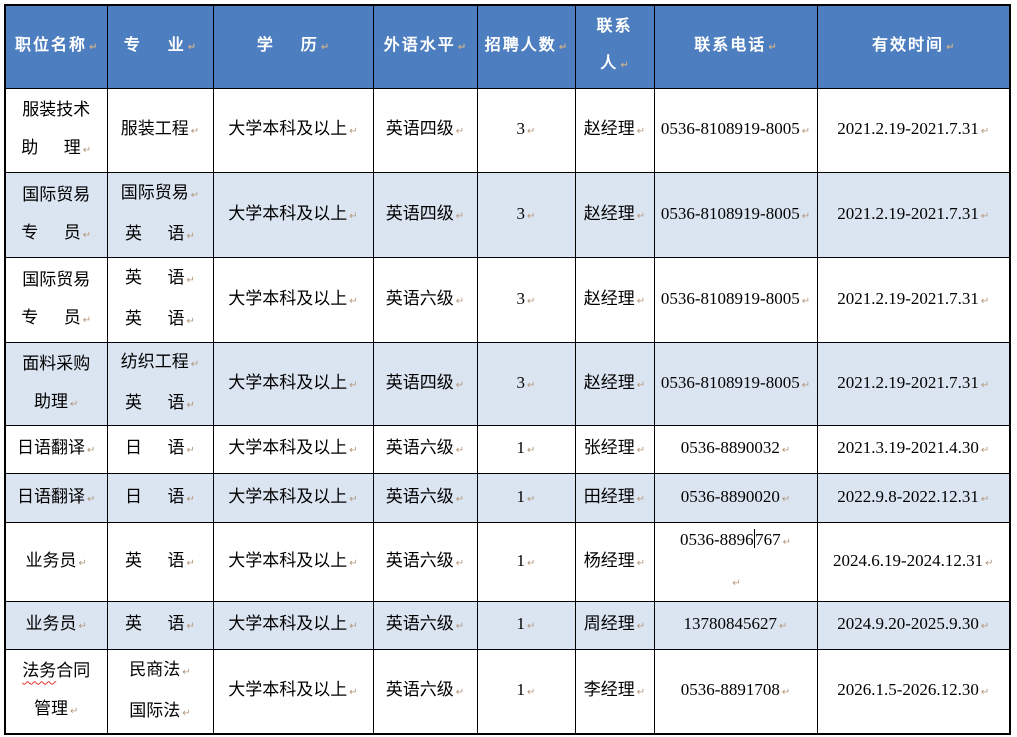  What do you see at coordinates (614, 299) in the screenshot?
I see `cell-contact-person: 赵经理 ↵` at bounding box center [614, 299].